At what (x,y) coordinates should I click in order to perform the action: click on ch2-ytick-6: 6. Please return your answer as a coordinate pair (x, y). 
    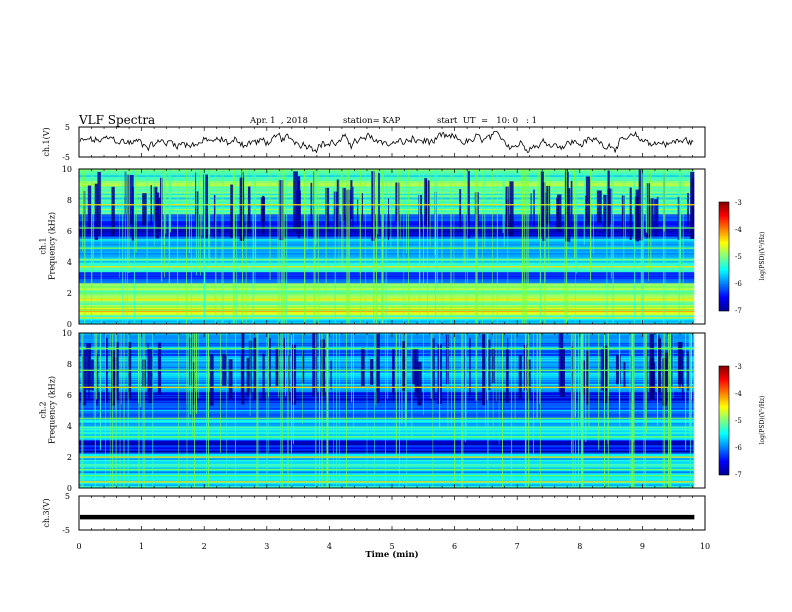
    Looking at the image, I should click on (69, 395).